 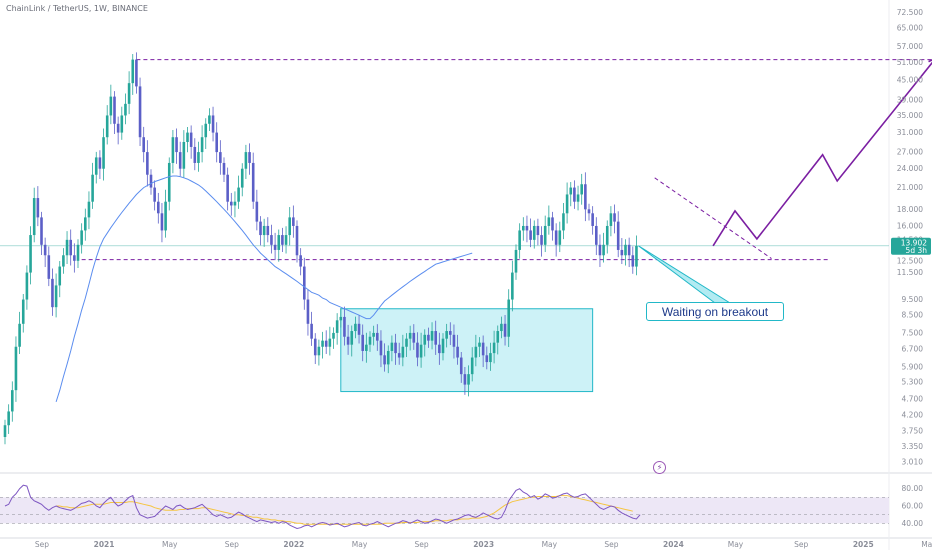 I want to click on time-tick-label: 2024, so click(x=673, y=544).